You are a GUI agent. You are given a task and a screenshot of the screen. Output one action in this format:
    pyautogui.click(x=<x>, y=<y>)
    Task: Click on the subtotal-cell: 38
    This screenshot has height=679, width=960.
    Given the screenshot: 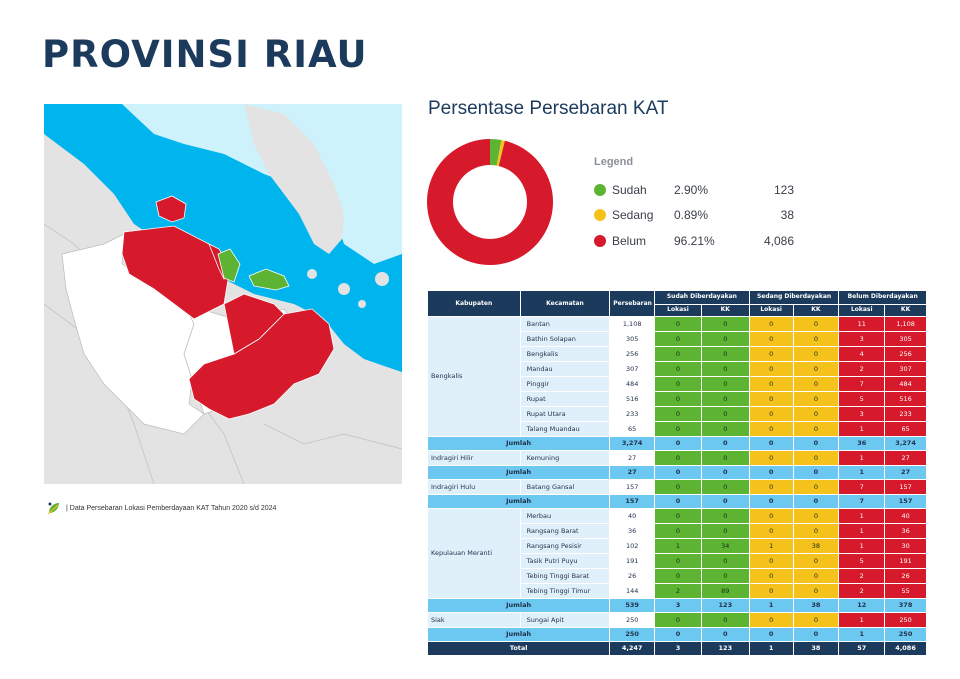 What is the action you would take?
    pyautogui.click(x=816, y=605)
    